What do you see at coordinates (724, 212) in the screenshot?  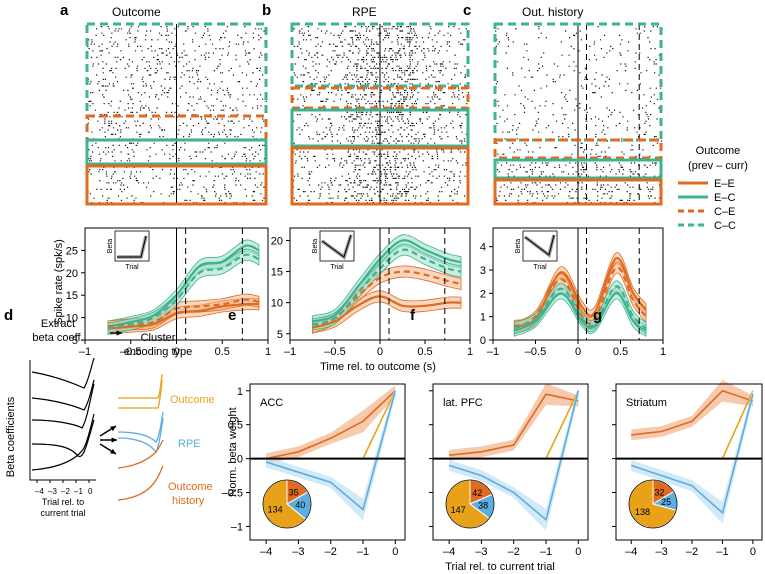 I see `legend-label-ce: C–E` at bounding box center [724, 212].